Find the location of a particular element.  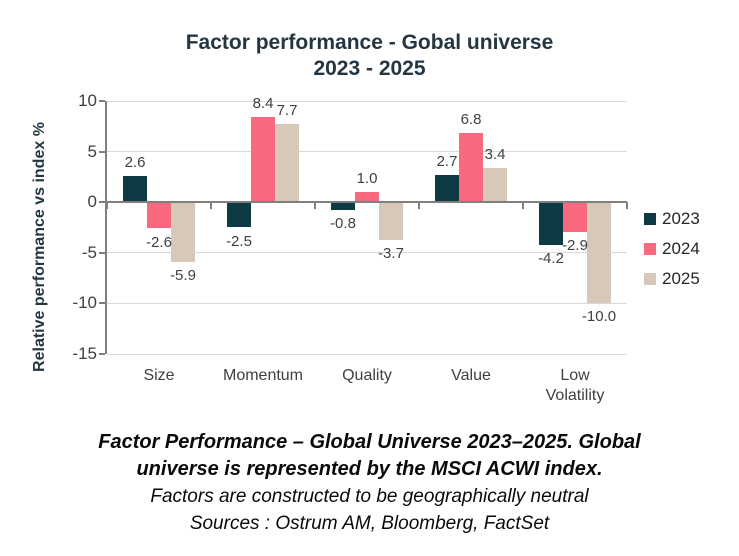

legend-item-2024: 2024 is located at coordinates (672, 249).